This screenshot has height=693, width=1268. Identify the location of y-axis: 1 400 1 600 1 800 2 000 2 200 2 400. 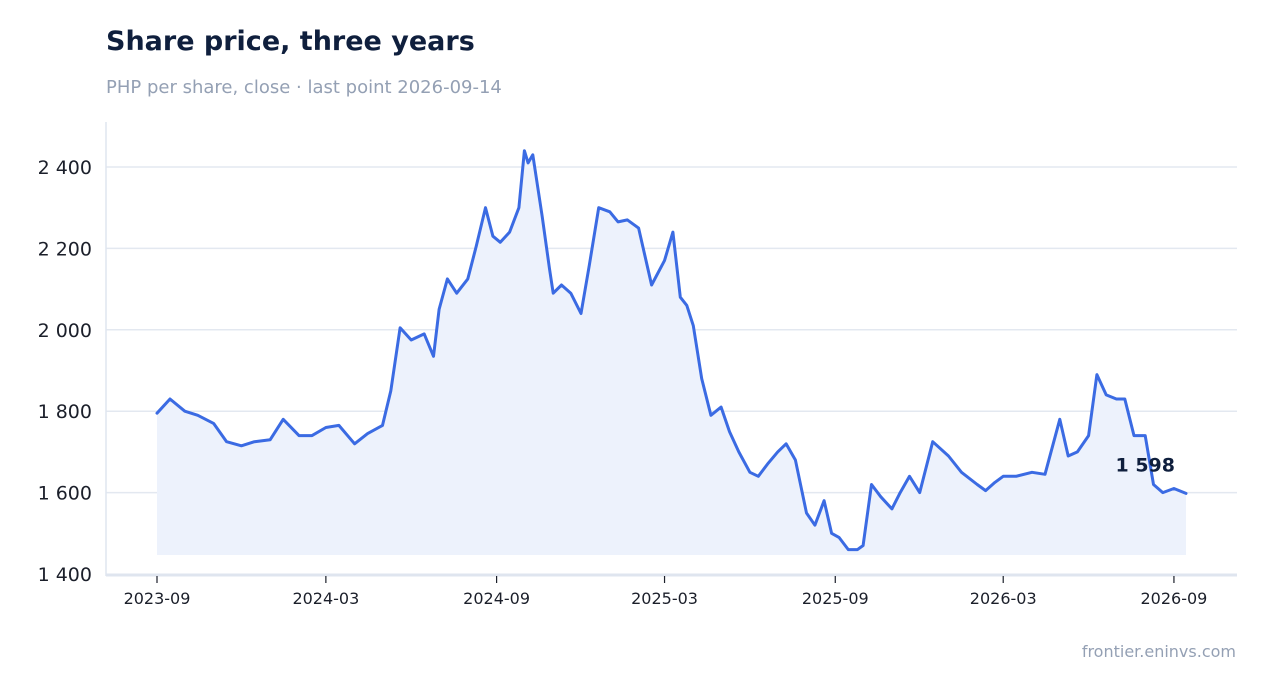
(65, 371).